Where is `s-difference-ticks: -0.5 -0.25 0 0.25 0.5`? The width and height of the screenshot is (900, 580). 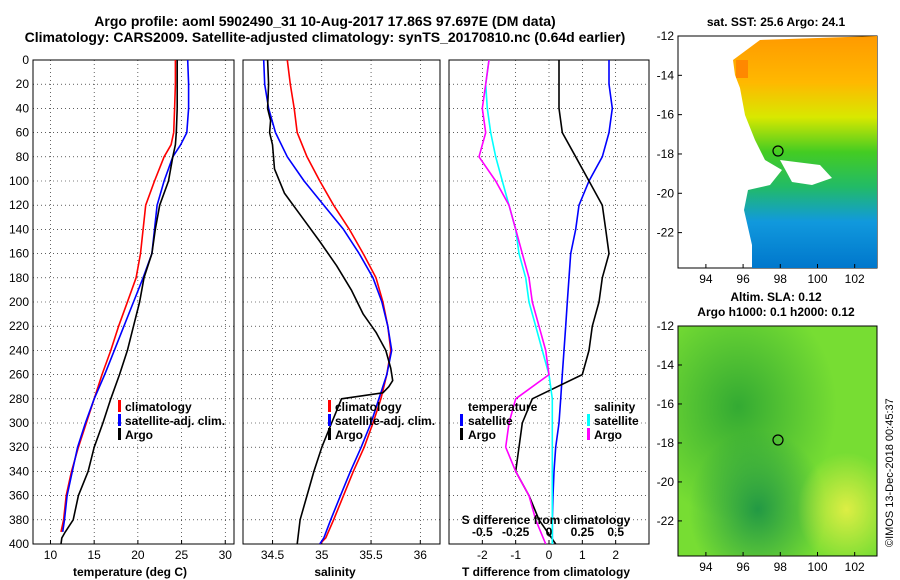 s-difference-ticks: -0.5 -0.25 0 0.25 0.5 is located at coordinates (548, 532).